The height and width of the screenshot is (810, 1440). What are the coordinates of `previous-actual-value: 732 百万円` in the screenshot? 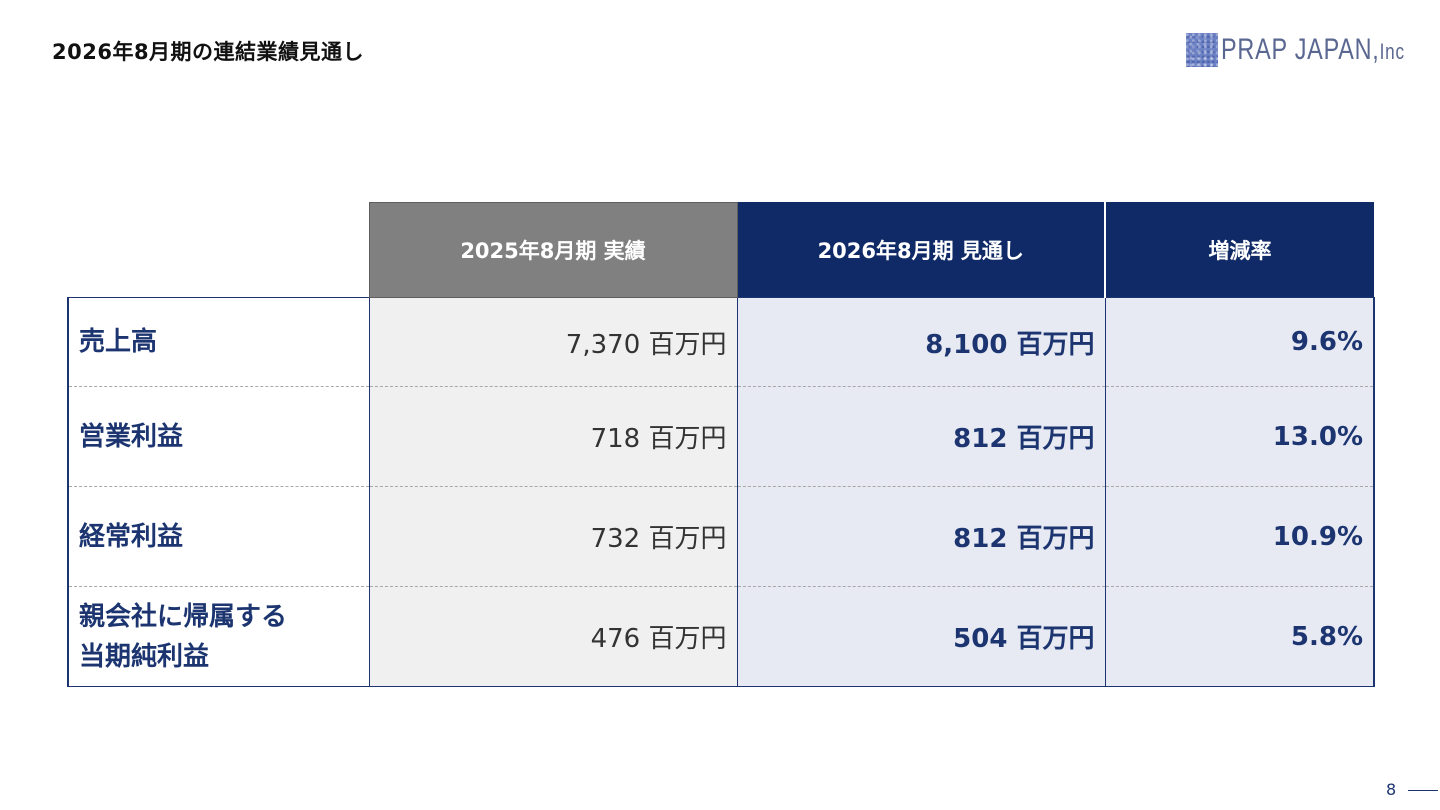 It's located at (553, 536).